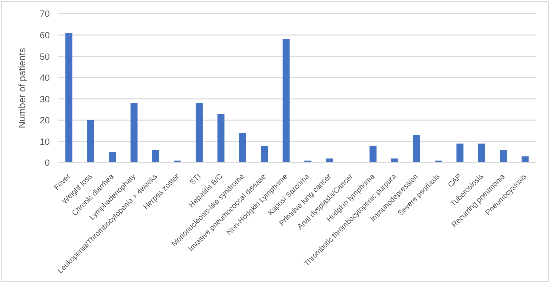 Image resolution: width=550 pixels, height=283 pixels. I want to click on y-tick-label: 40, so click(45, 78).